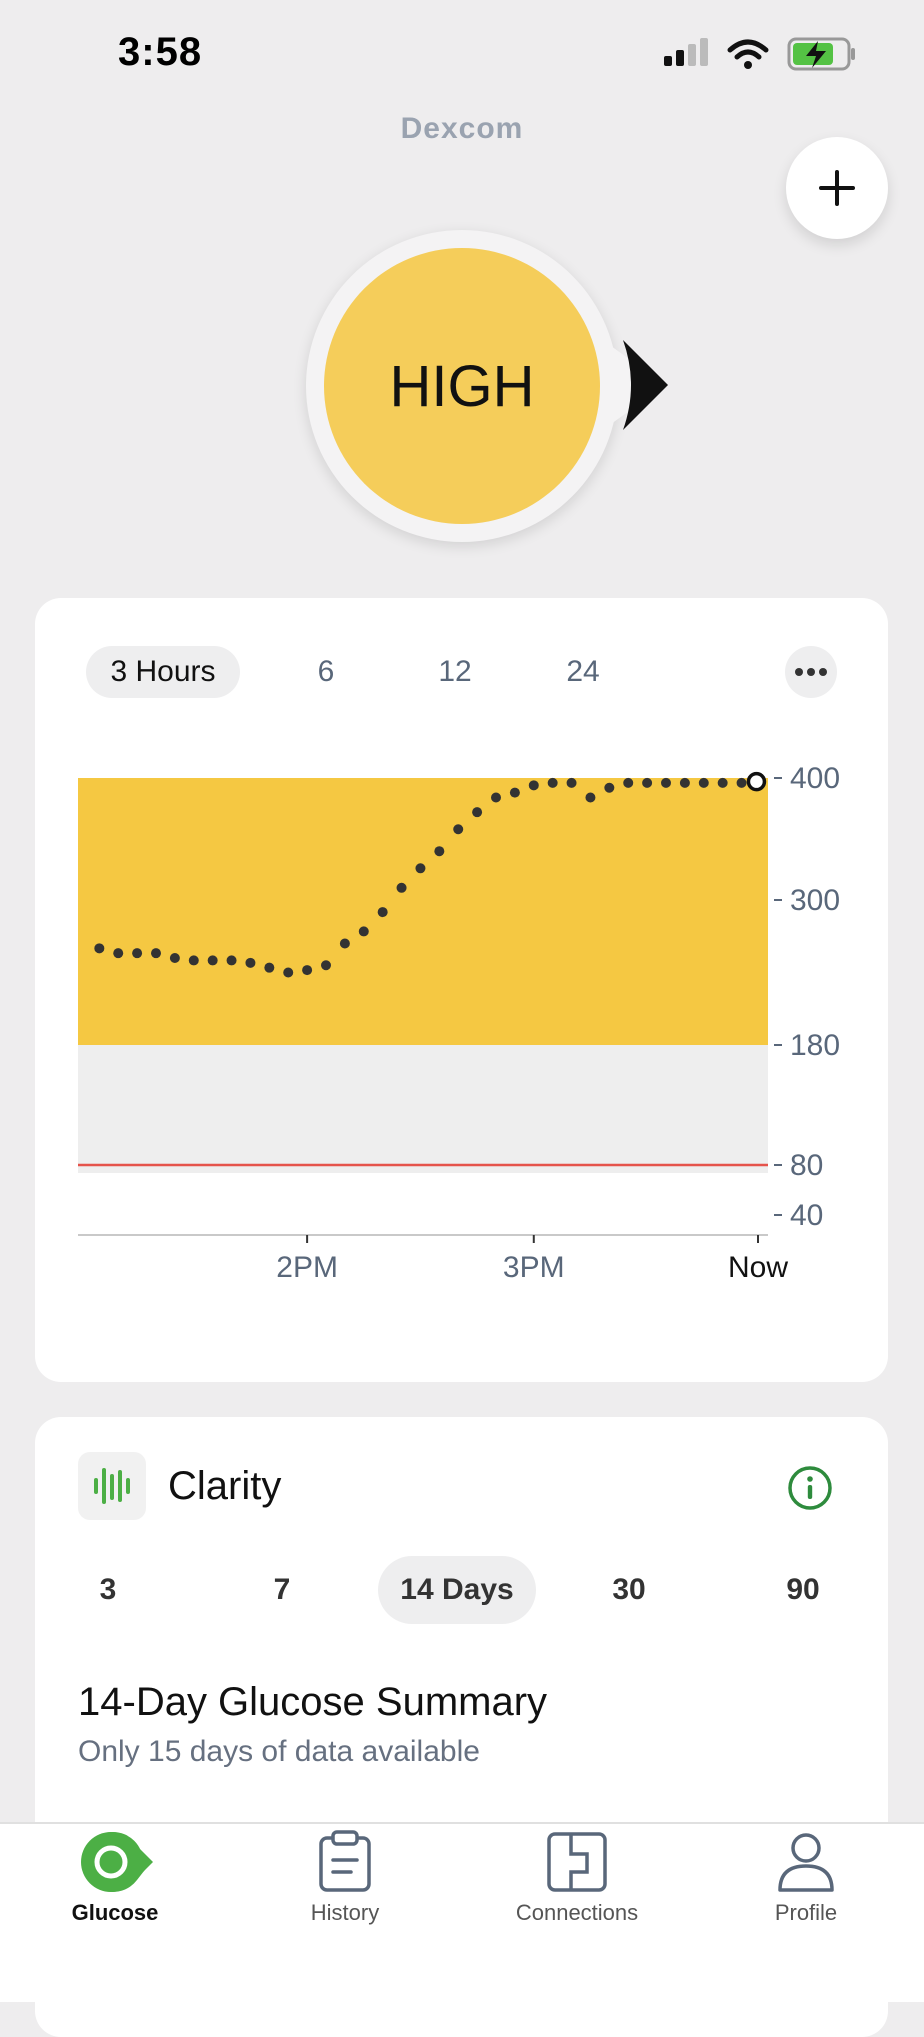 The width and height of the screenshot is (924, 2037). Describe the element at coordinates (748, 54) in the screenshot. I see `wifi-icon` at that location.